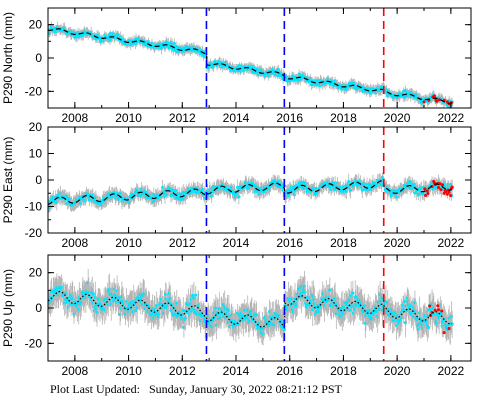 The image size is (481, 400). I want to click on y-axis-label: P290 Up (mm), so click(8, 308).